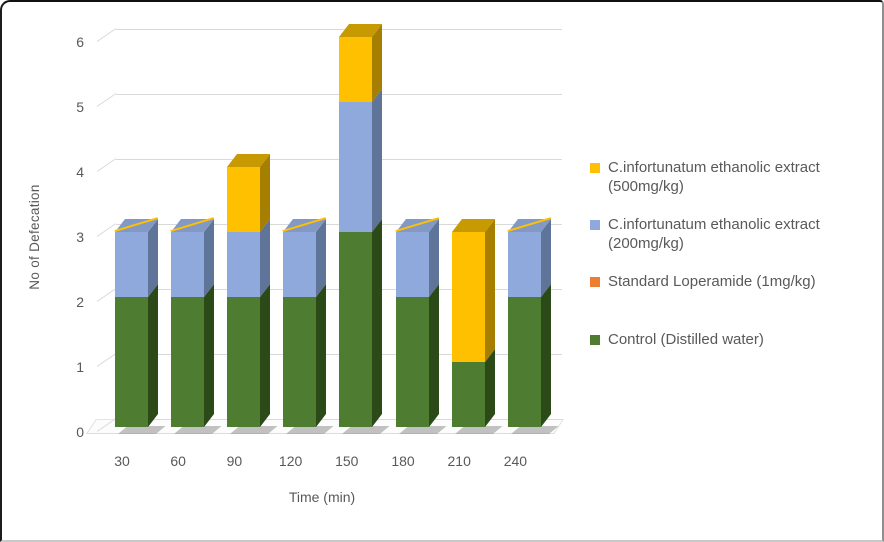  Describe the element at coordinates (178, 461) in the screenshot. I see `x-tick-label: 60` at that location.